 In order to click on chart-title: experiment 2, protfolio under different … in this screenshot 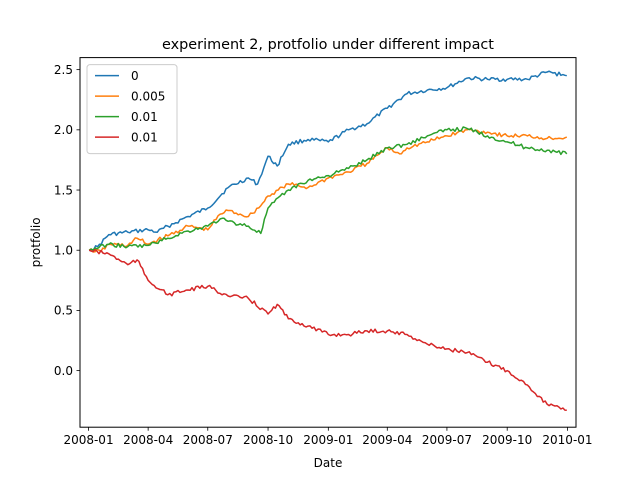, I will do `click(328, 45)`.